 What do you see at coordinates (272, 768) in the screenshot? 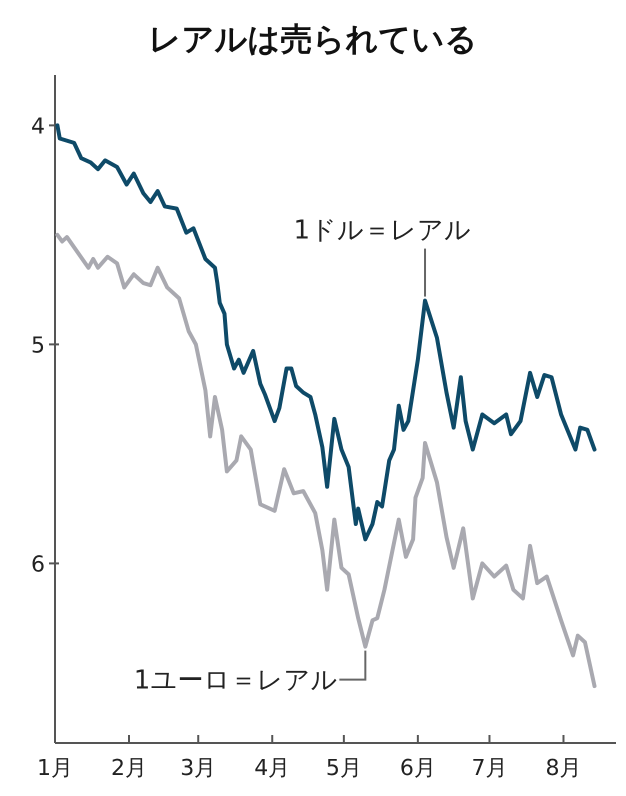
I see `x-tick-label: 4月` at bounding box center [272, 768].